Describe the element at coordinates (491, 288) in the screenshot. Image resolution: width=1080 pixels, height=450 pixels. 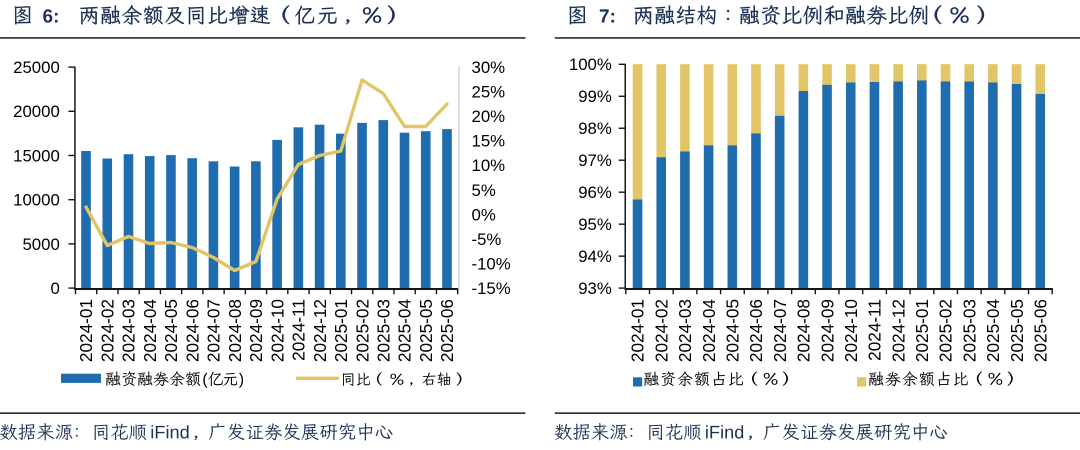
I see `svg-text: -15%` at that location.